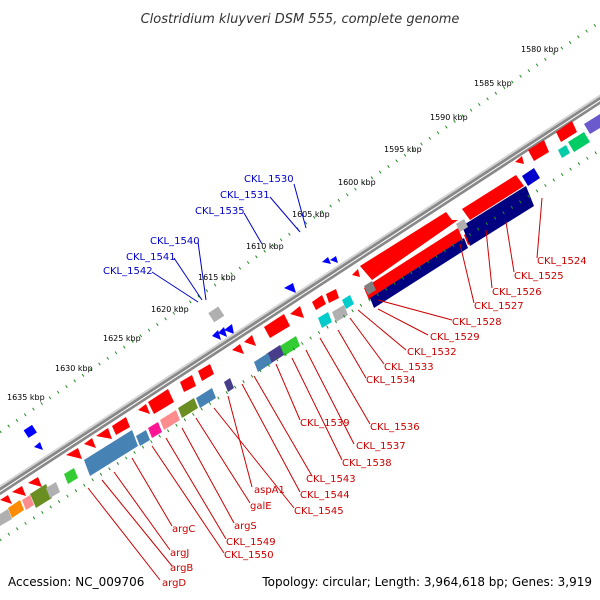 The width and height of the screenshot is (600, 600). I want to click on accession-text: Accession: NC_009706, so click(76, 582).